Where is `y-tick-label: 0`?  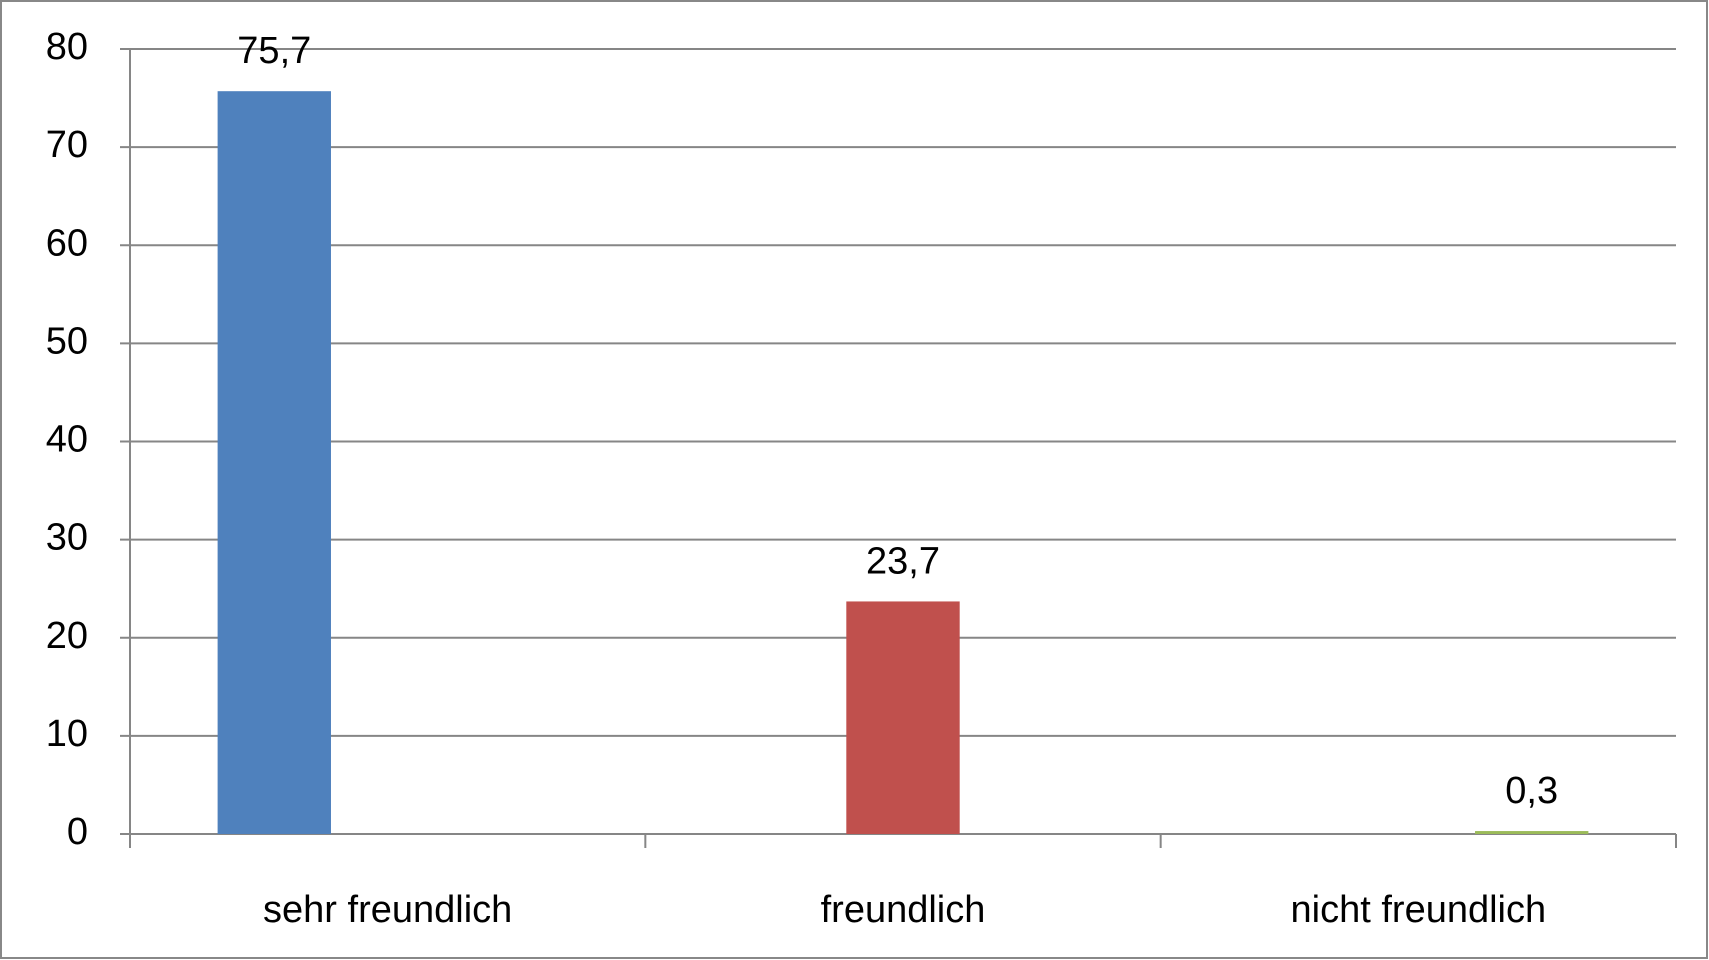 y-tick-label: 0 is located at coordinates (77, 832).